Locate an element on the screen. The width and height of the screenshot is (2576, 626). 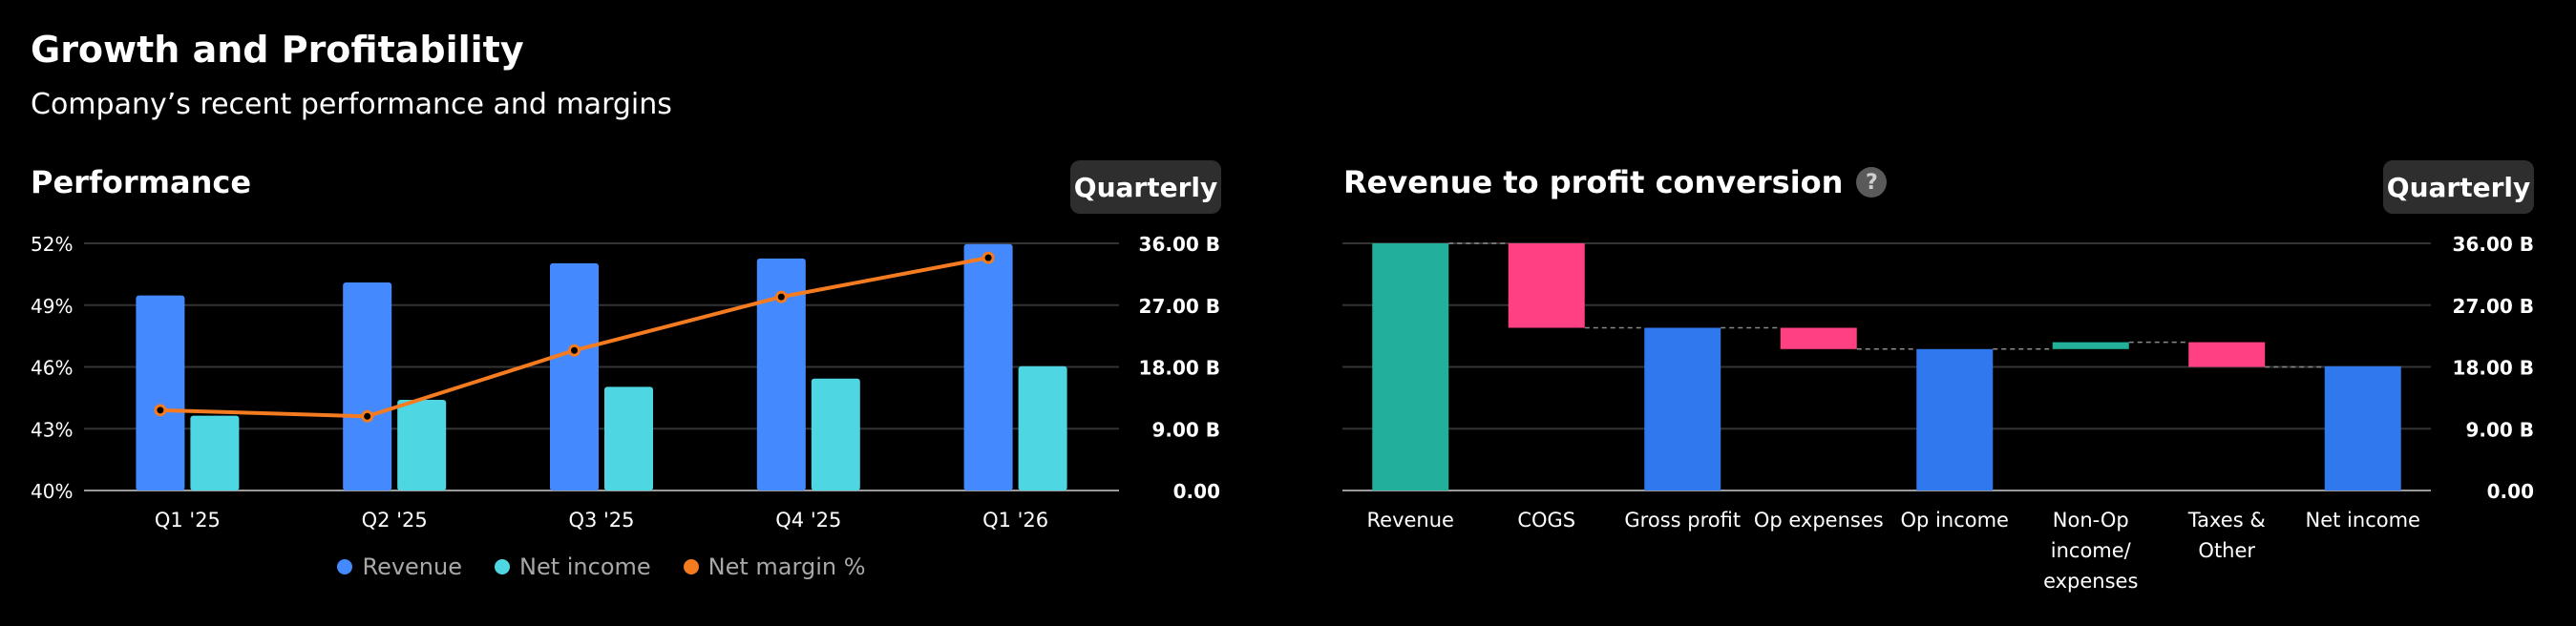
x-axis-tick-label: Q3 '25 is located at coordinates (601, 520).